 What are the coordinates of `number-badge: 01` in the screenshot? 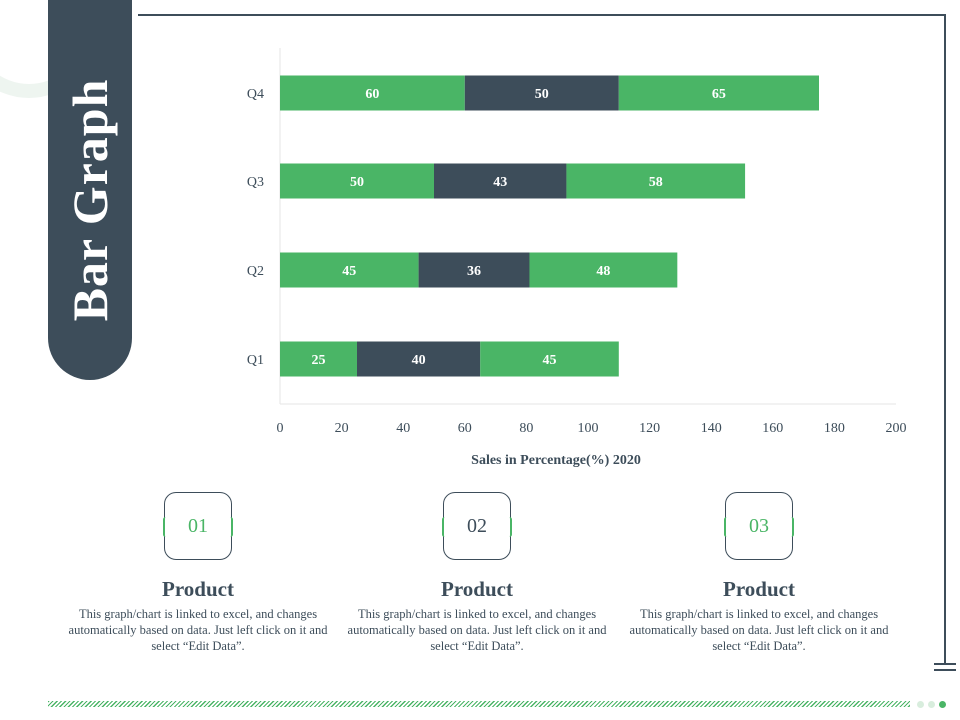 It's located at (198, 526).